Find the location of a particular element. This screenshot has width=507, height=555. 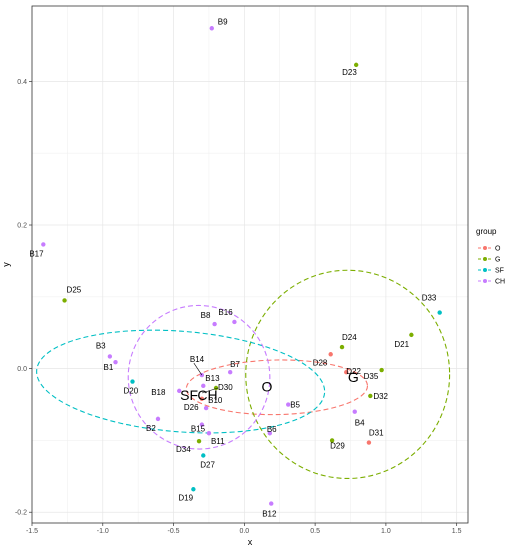

point-label: B11 is located at coordinates (218, 441).